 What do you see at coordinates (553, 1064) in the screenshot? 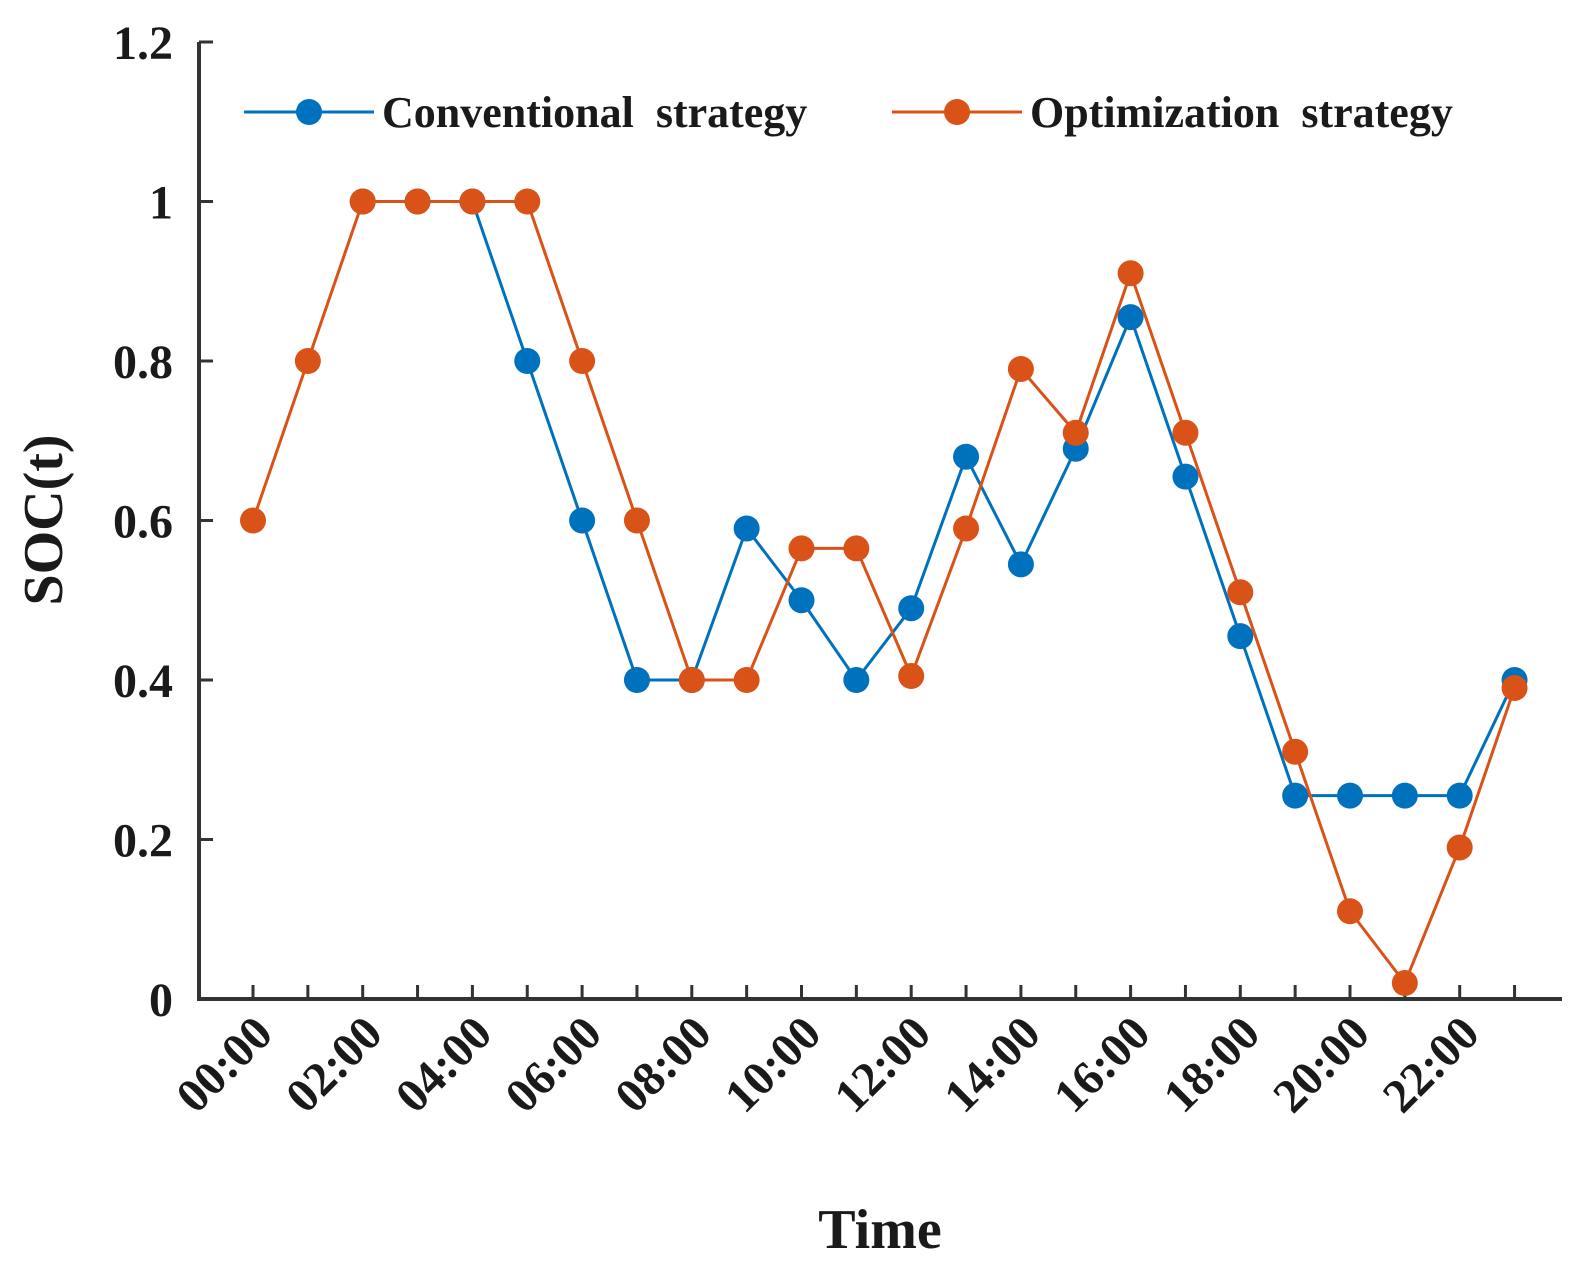
I see `x-tick-label: 06:00` at bounding box center [553, 1064].